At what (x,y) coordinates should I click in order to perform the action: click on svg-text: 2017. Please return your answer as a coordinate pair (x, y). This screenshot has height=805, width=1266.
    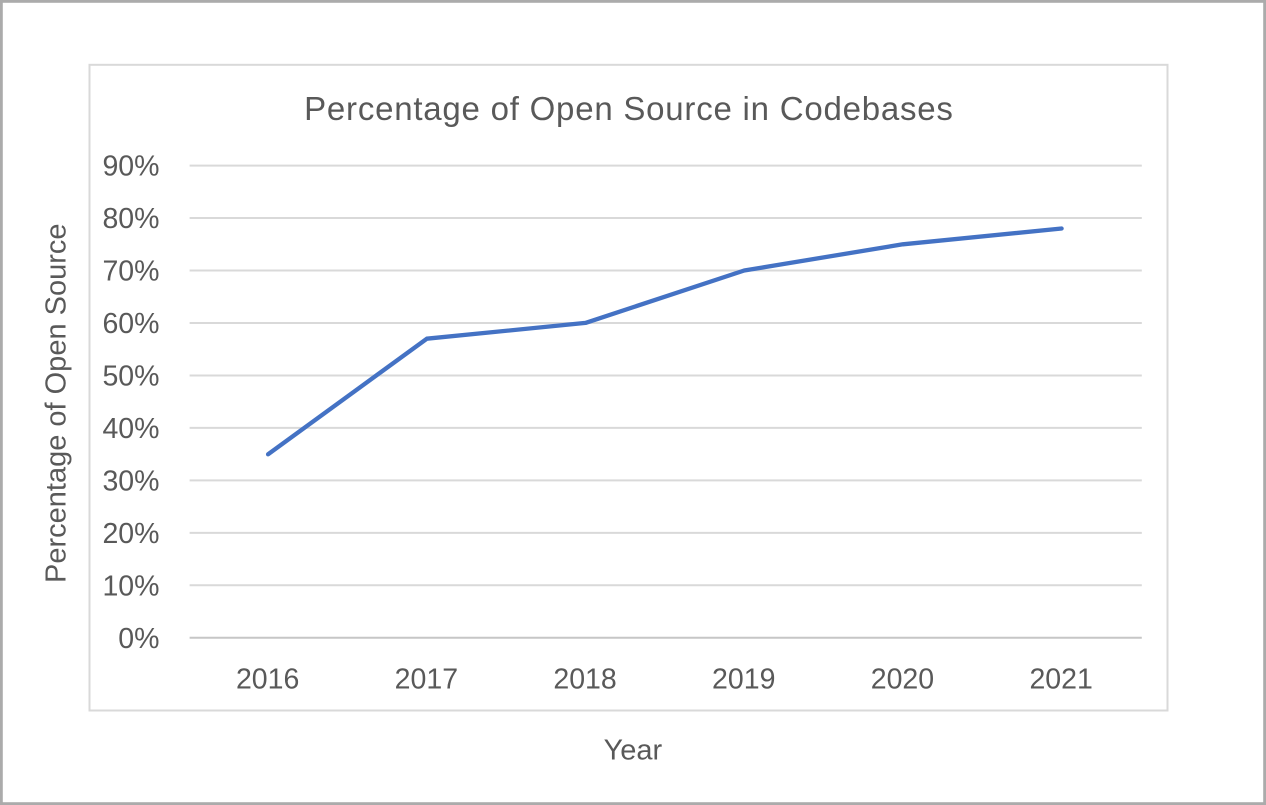
    Looking at the image, I should click on (426, 680).